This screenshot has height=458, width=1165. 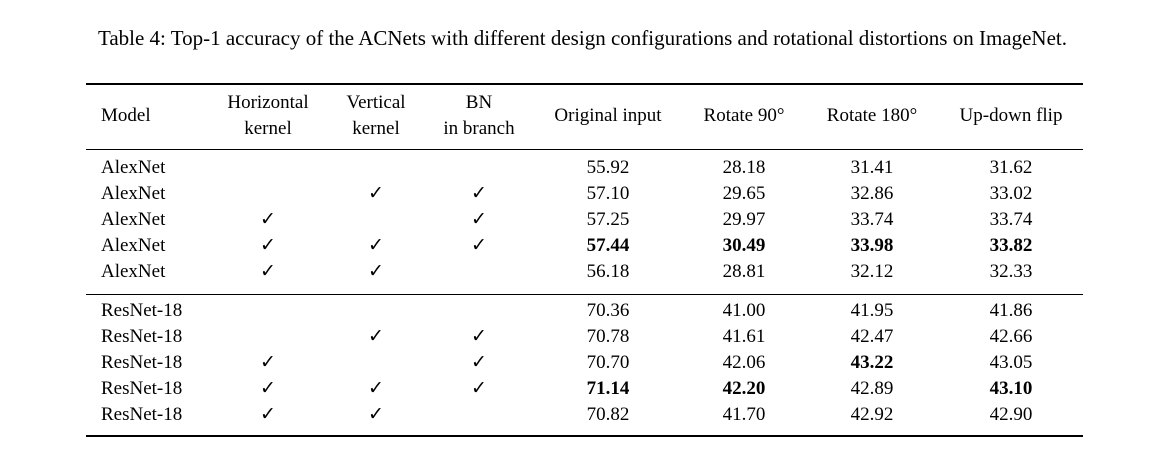 What do you see at coordinates (479, 102) in the screenshot?
I see `header-bn-in-branch-line1: BN` at bounding box center [479, 102].